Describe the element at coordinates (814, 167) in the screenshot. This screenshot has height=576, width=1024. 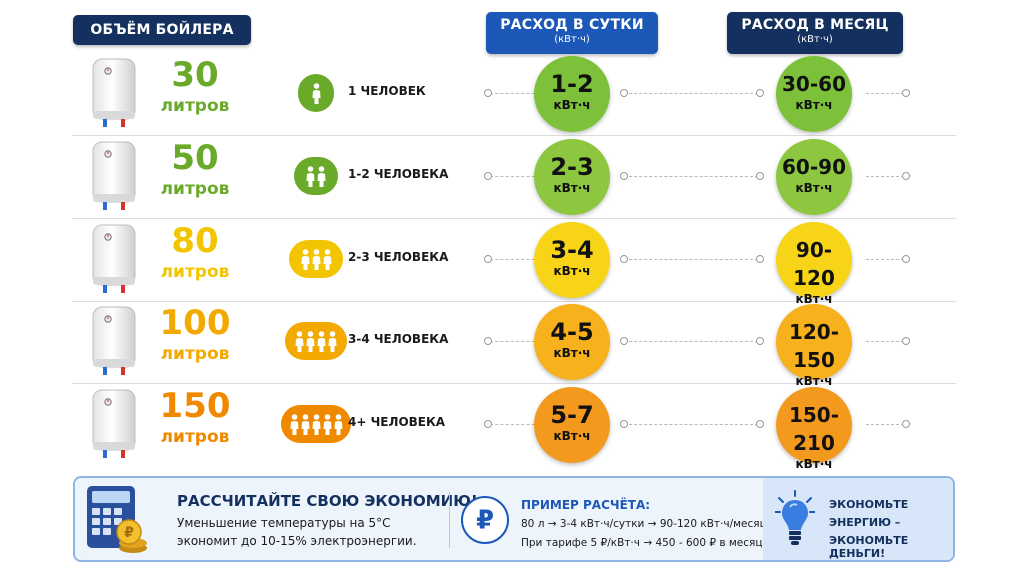
I see `monthly-consumption-value: 60-90` at that location.